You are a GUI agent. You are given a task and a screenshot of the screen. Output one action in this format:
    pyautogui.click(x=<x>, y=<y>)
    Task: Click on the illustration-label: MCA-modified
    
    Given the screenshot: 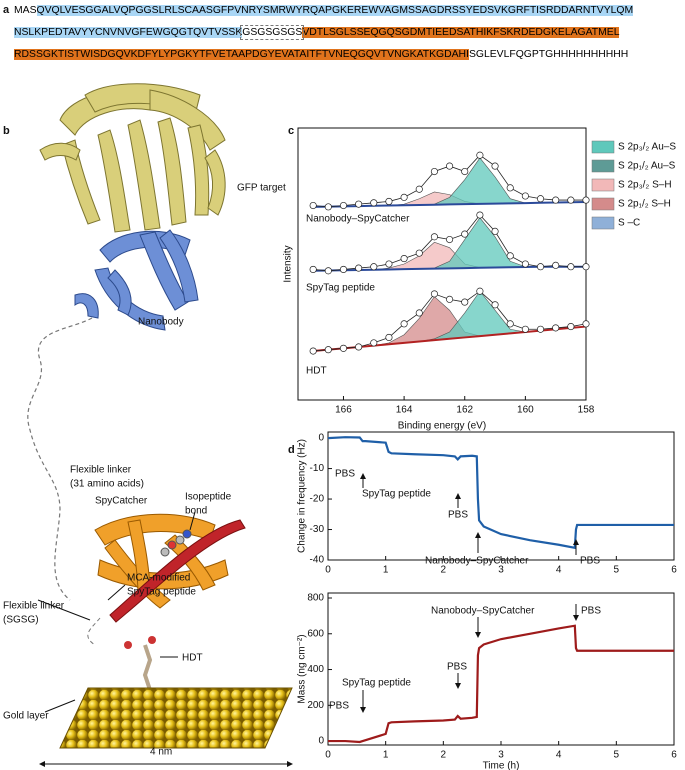 What is the action you would take?
    pyautogui.click(x=158, y=578)
    